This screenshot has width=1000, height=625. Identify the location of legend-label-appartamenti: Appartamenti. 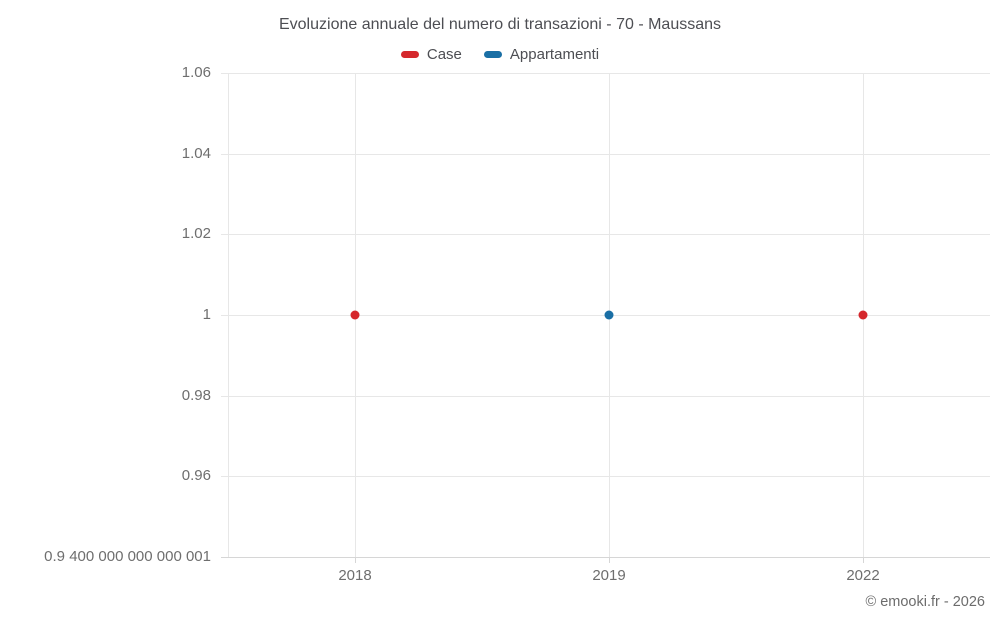
(554, 54).